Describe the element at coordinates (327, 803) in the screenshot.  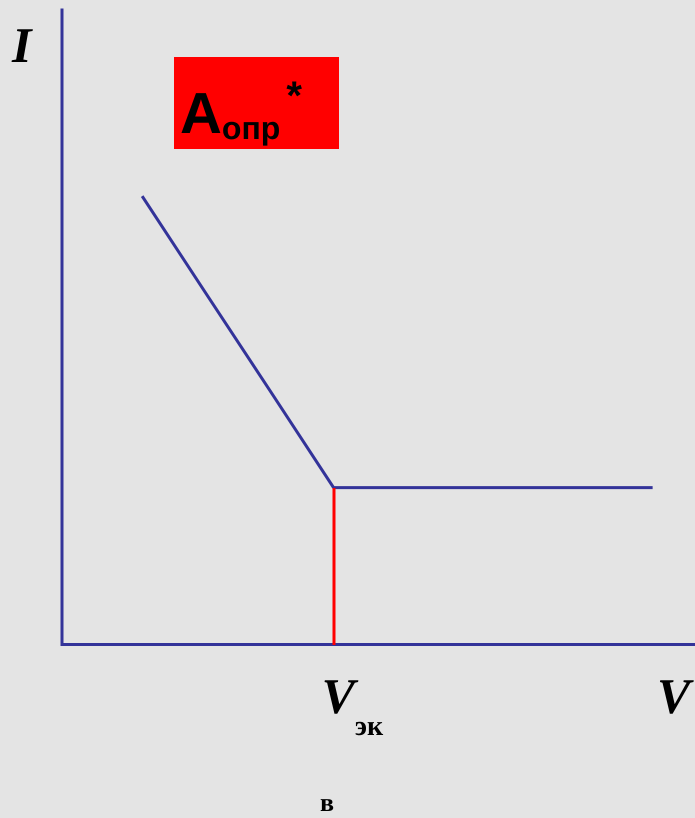
I see `text: в` at that location.